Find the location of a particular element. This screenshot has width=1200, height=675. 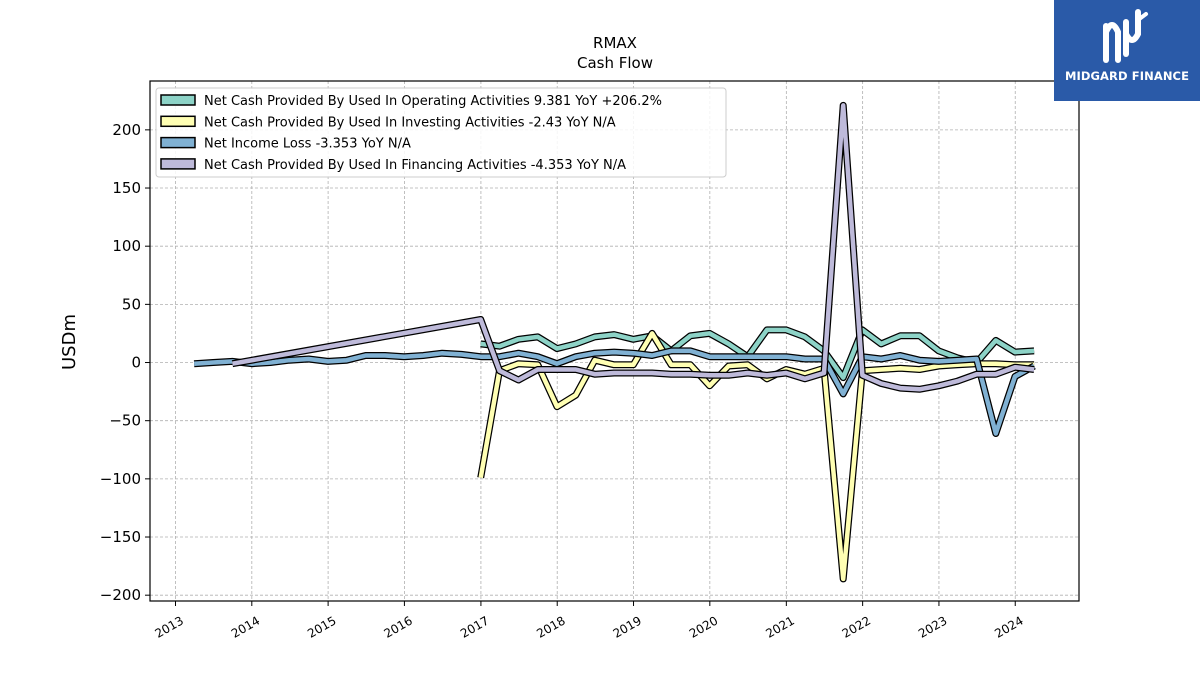

x-tick-label: 2017 is located at coordinates (474, 626).